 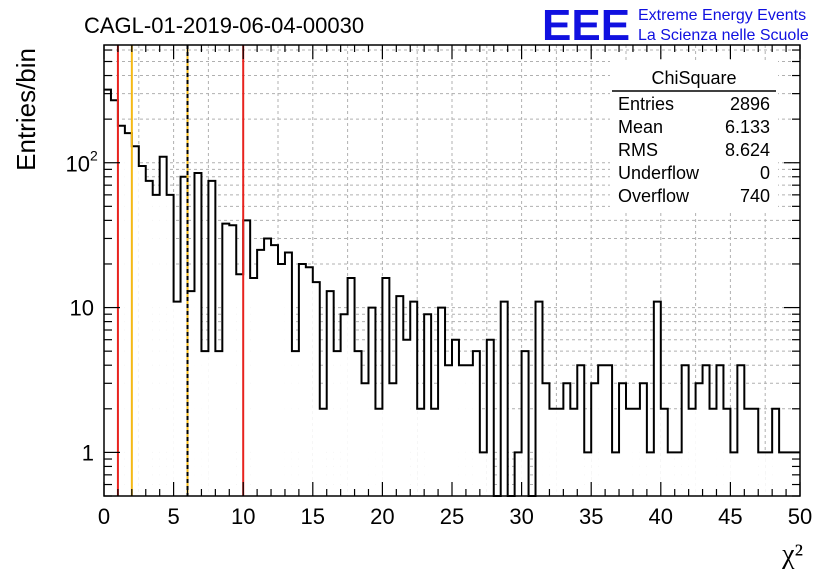 What do you see at coordinates (792, 554) in the screenshot?
I see `x-axis-label: χ²` at bounding box center [792, 554].